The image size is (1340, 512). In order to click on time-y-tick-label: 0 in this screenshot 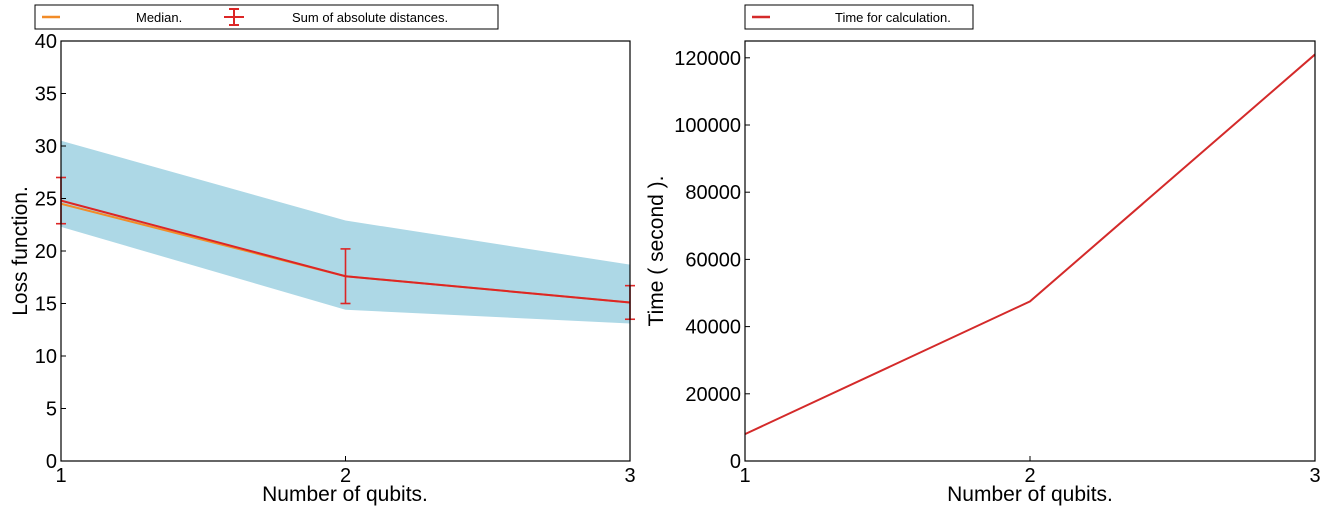, I will do `click(735, 462)`.